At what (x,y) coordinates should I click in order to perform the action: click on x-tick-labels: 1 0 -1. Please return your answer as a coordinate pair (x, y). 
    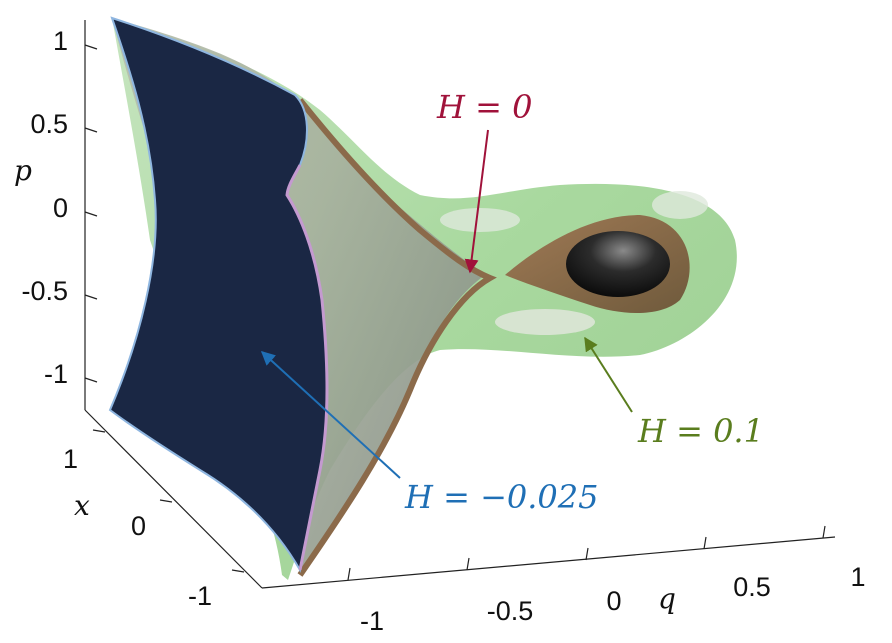
    Looking at the image, I should click on (137, 527).